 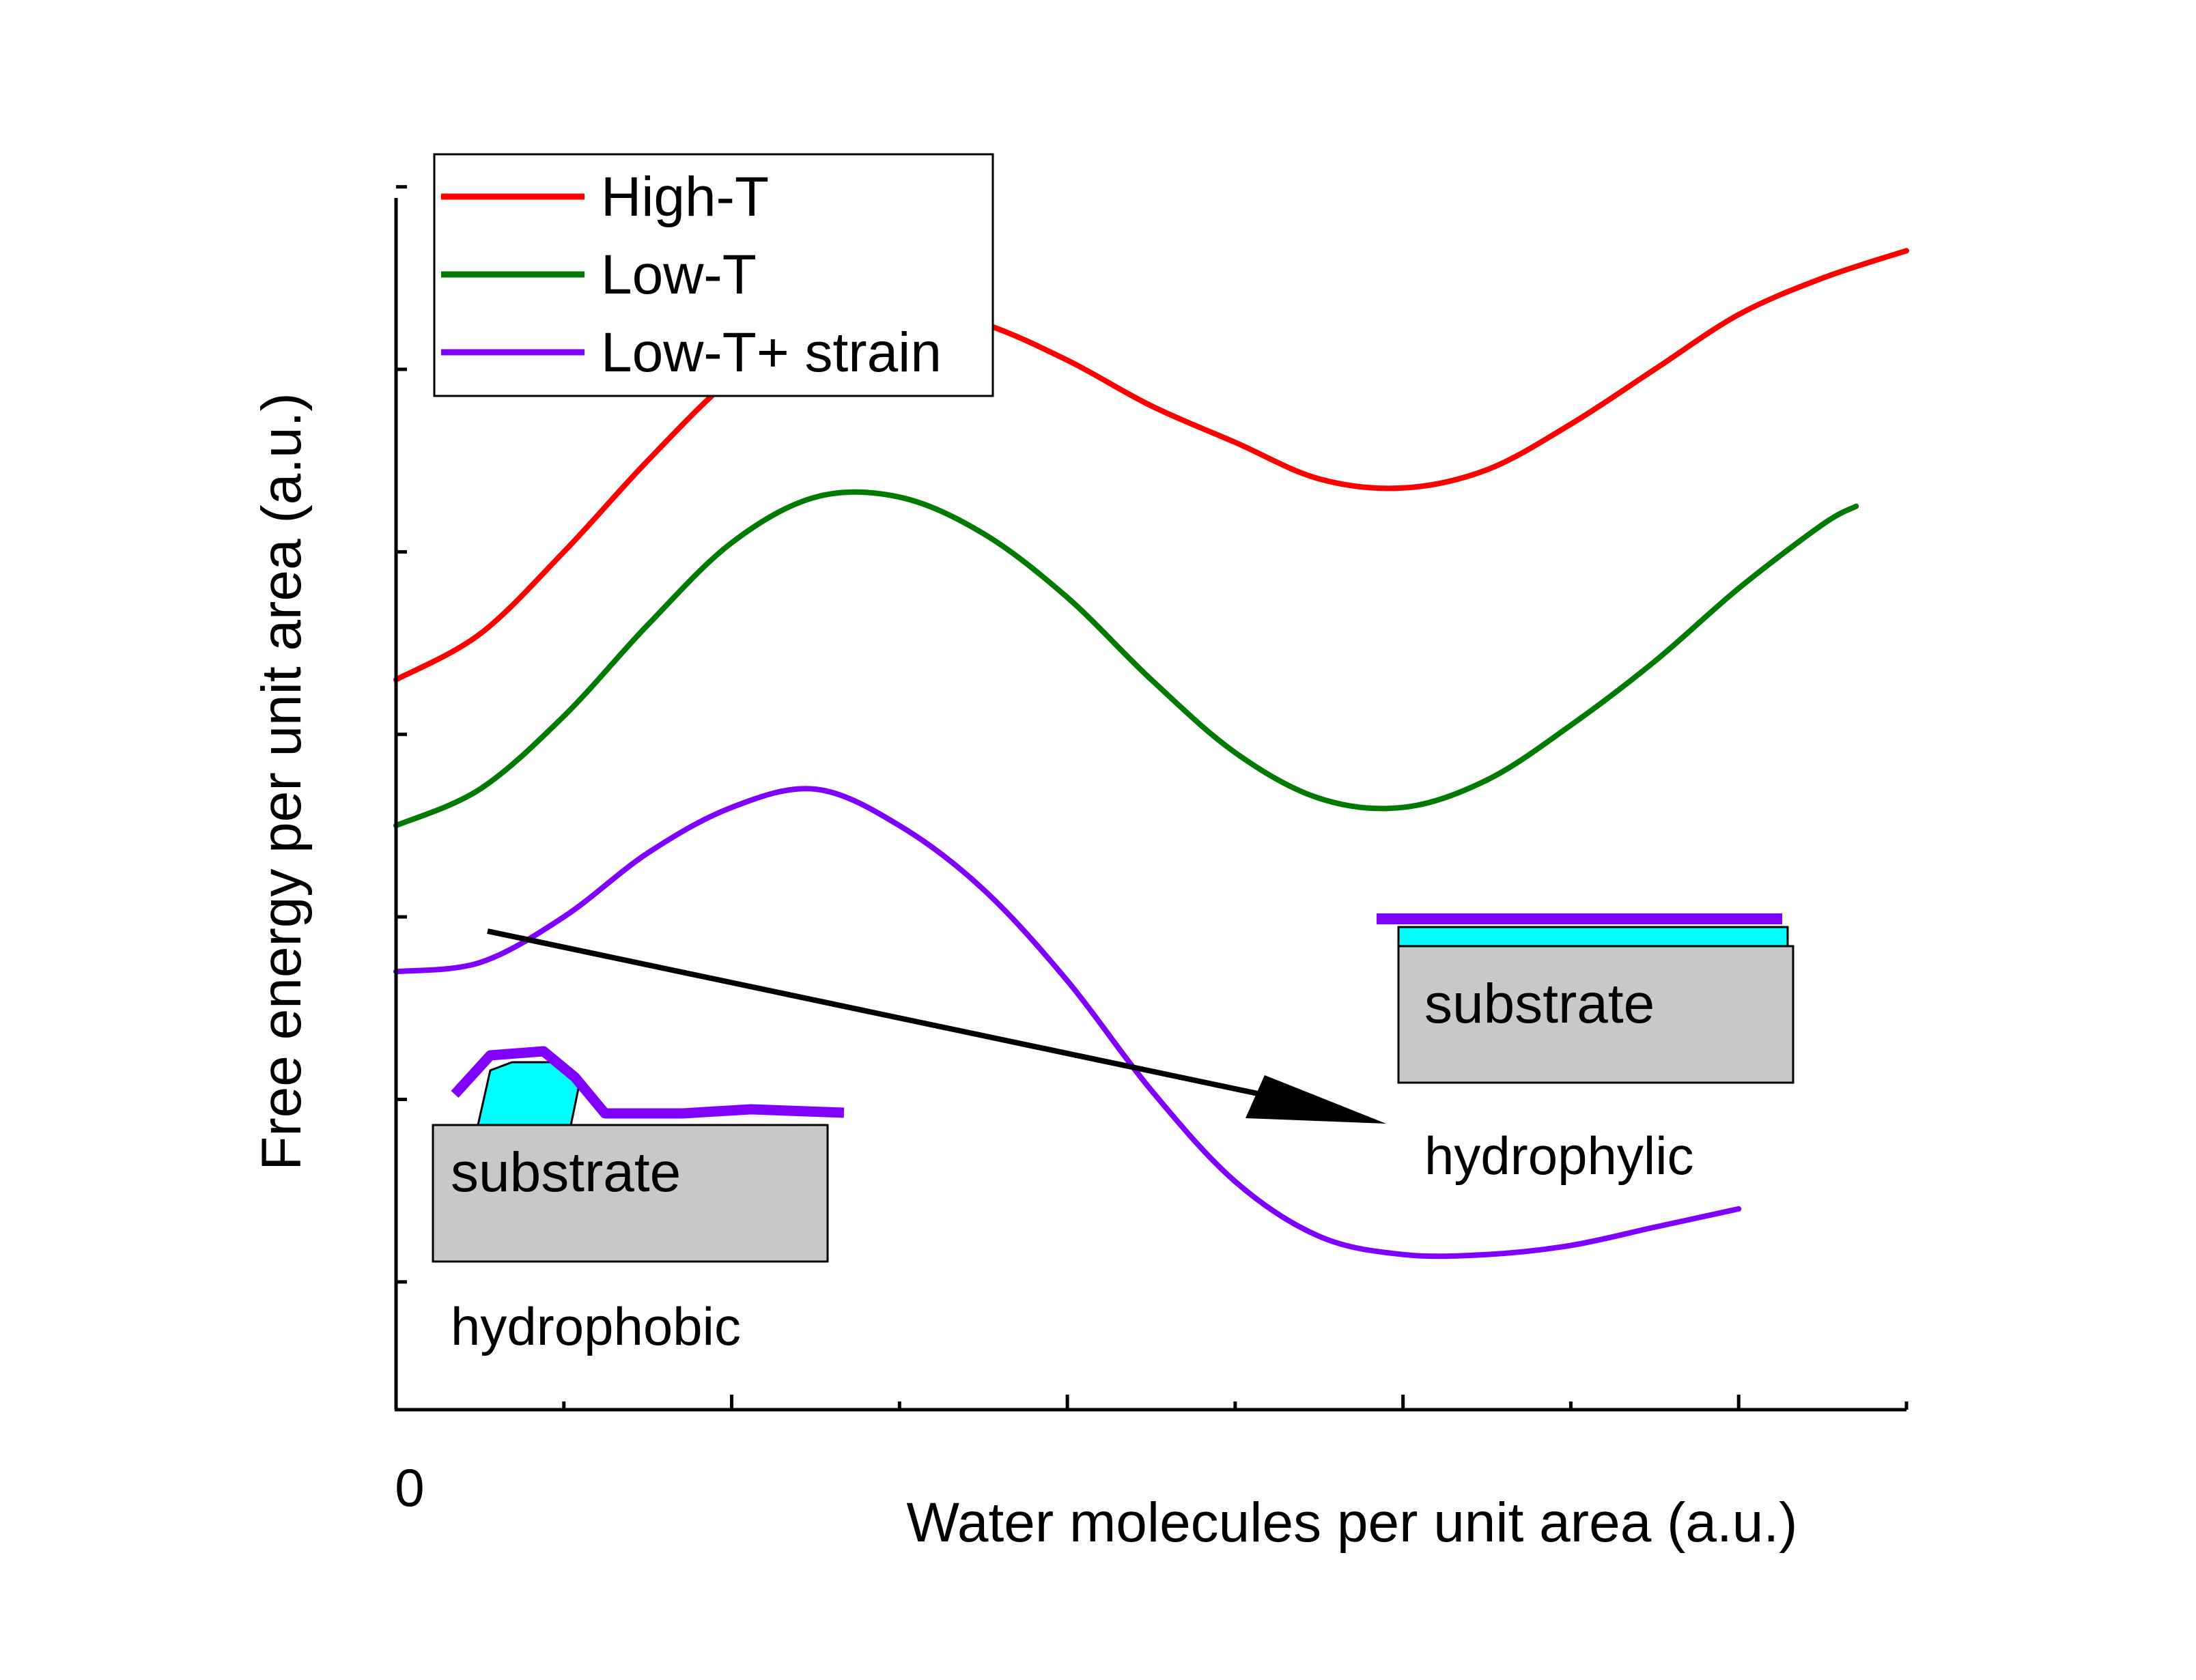 I want to click on left-strain-film, so click(x=648, y=1082).